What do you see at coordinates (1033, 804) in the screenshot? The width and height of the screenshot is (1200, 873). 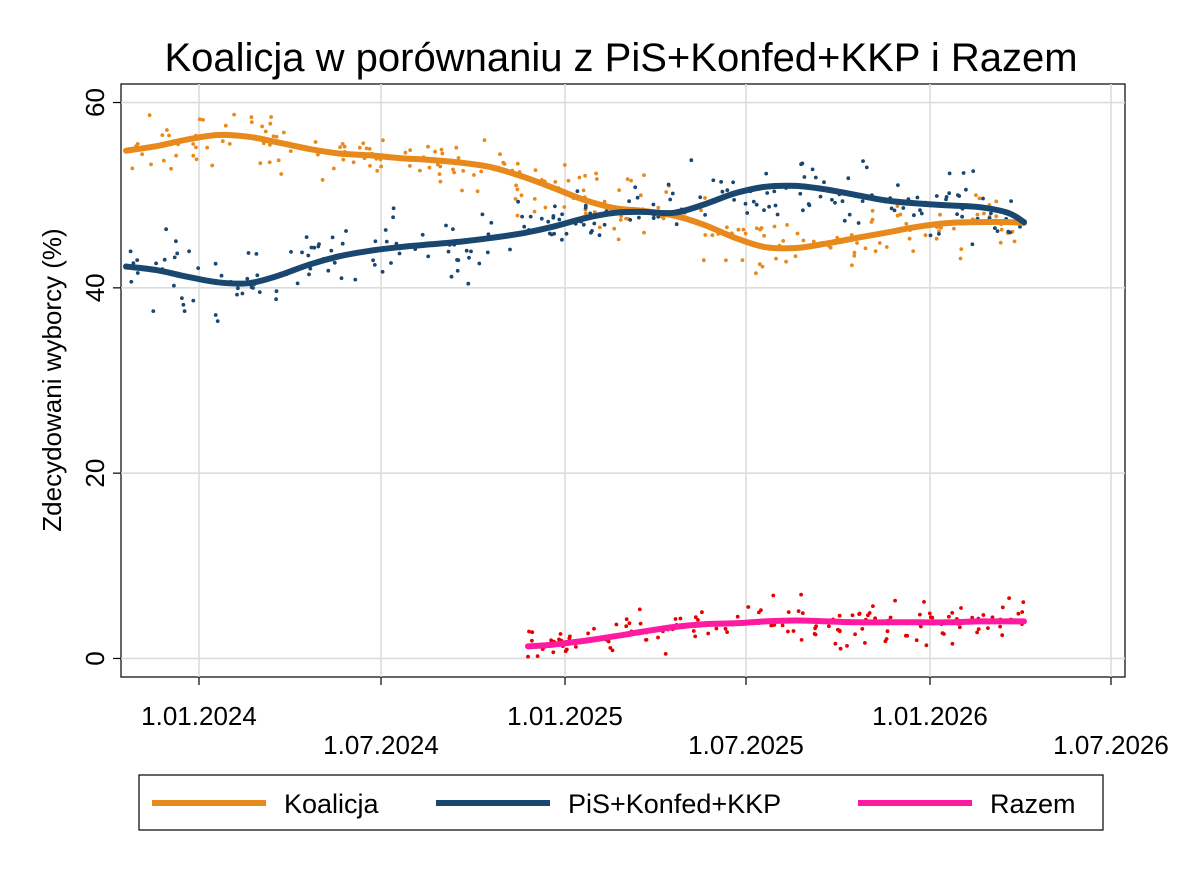 I see `legend-label: Razem` at bounding box center [1033, 804].